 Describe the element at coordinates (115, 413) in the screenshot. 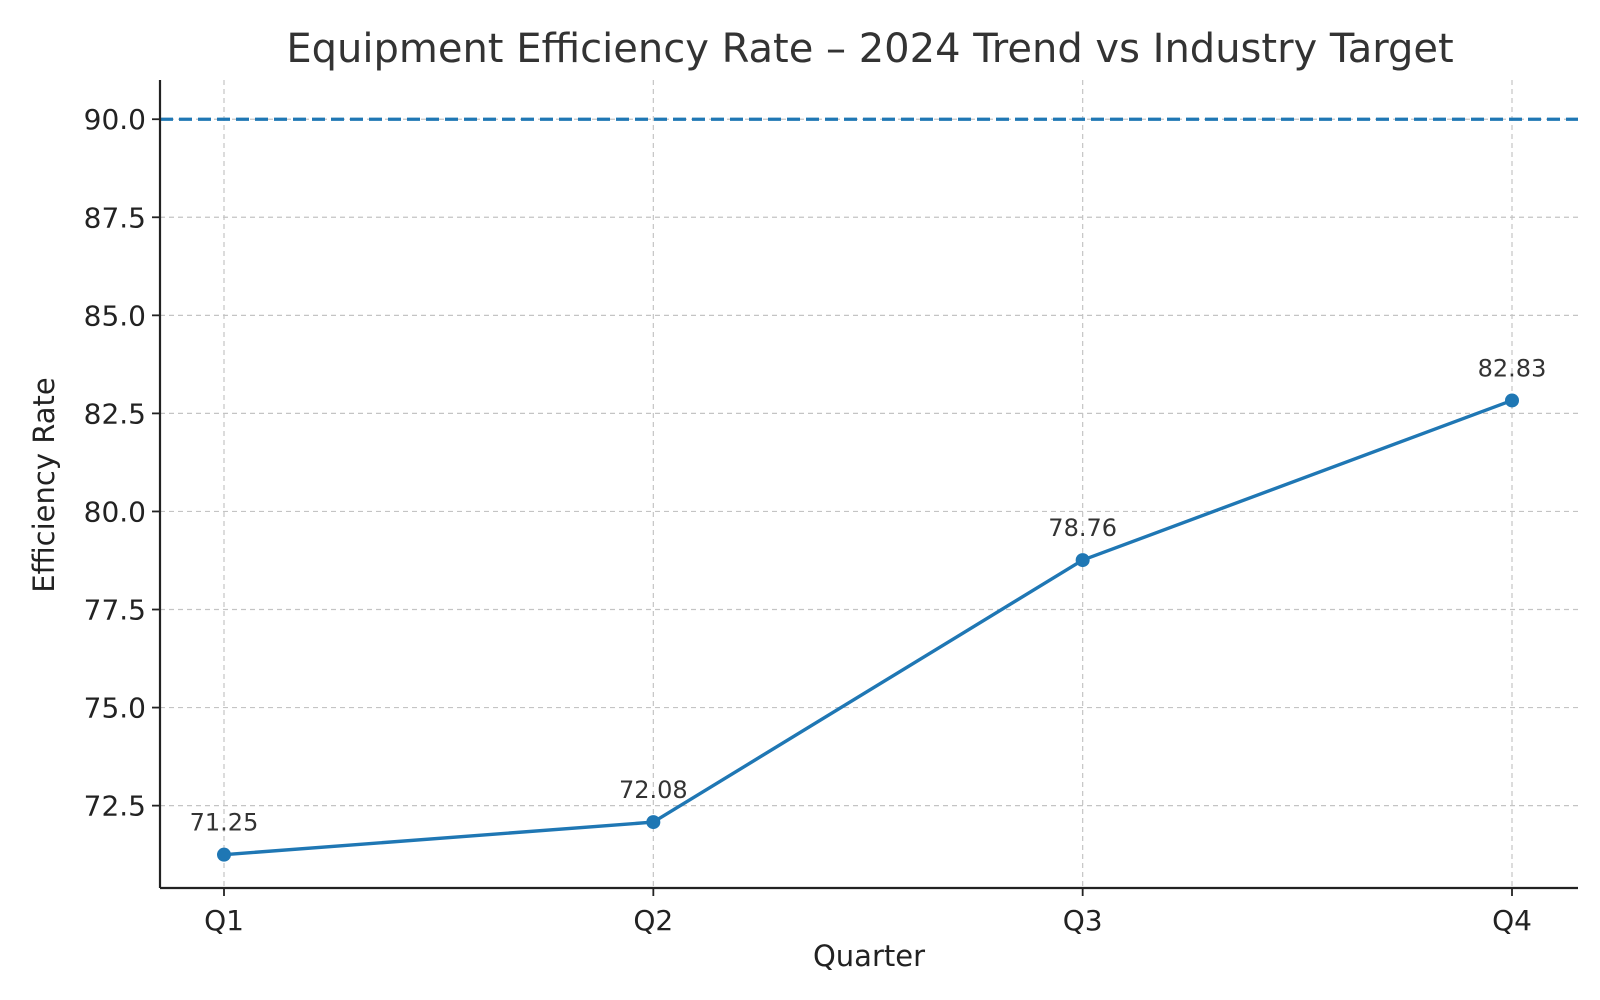

I see `y-tick-label: 82.5` at that location.